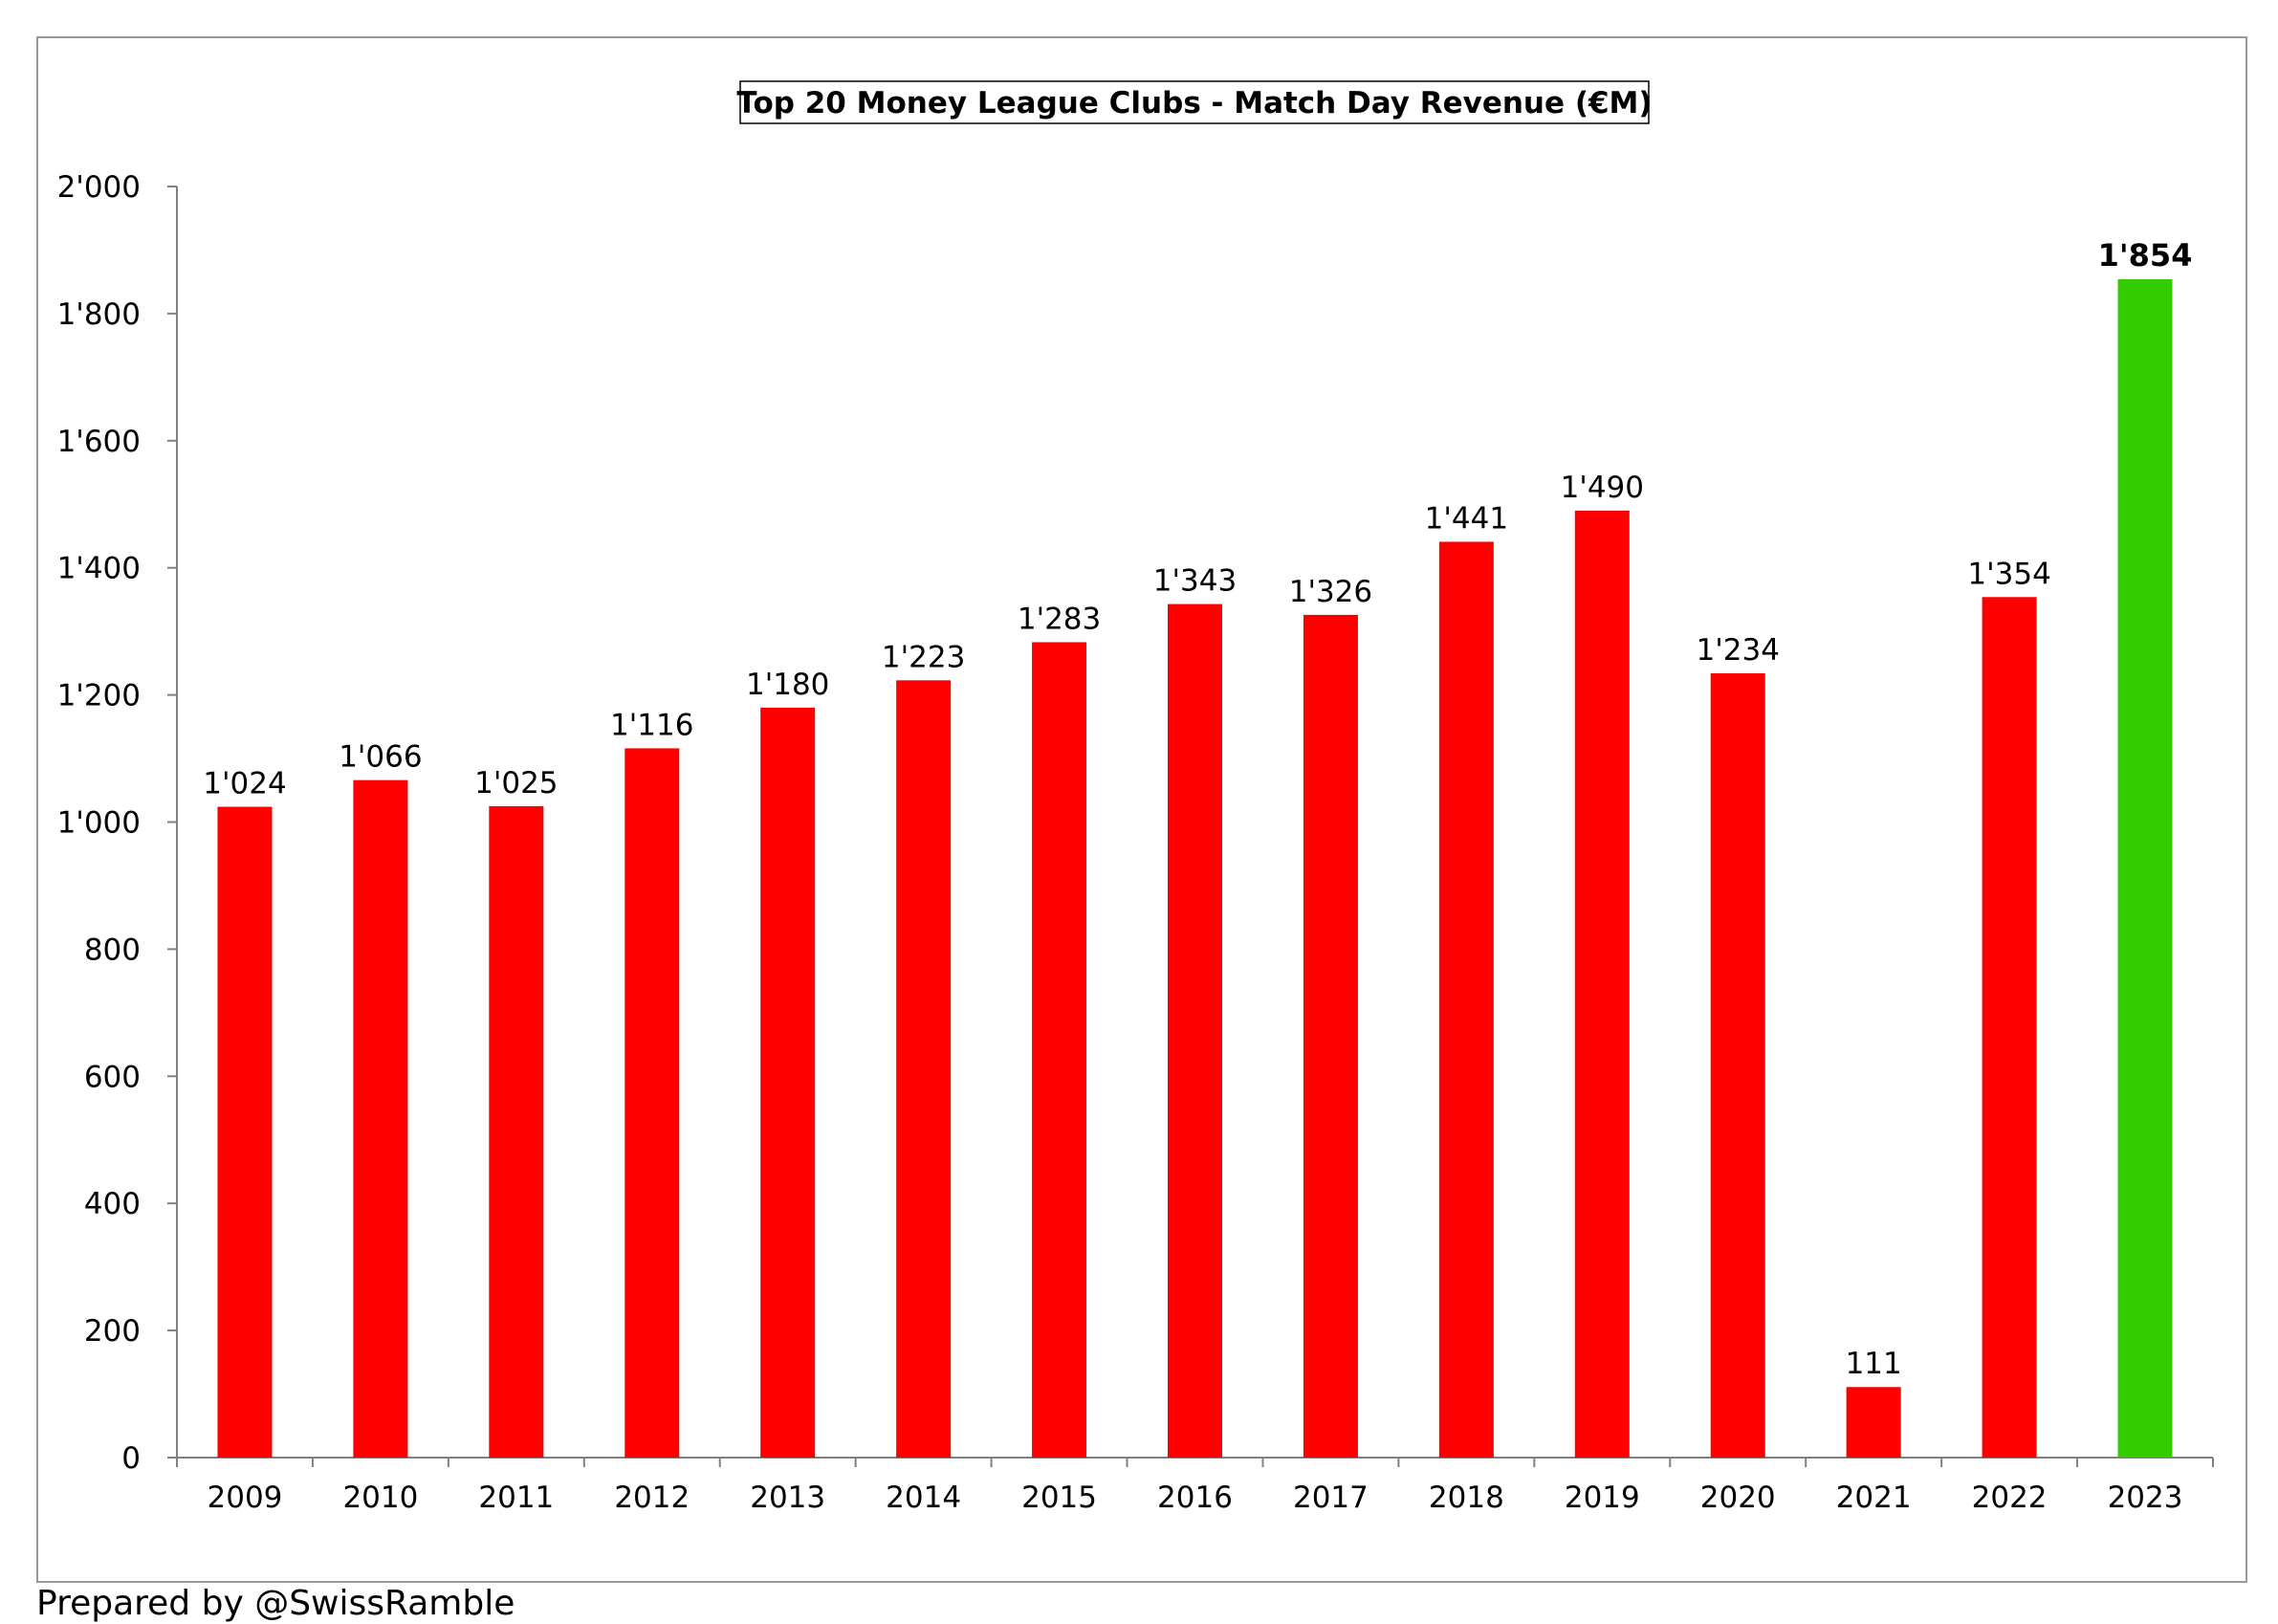  What do you see at coordinates (1467, 518) in the screenshot?
I see `data-label: 1'441` at bounding box center [1467, 518].